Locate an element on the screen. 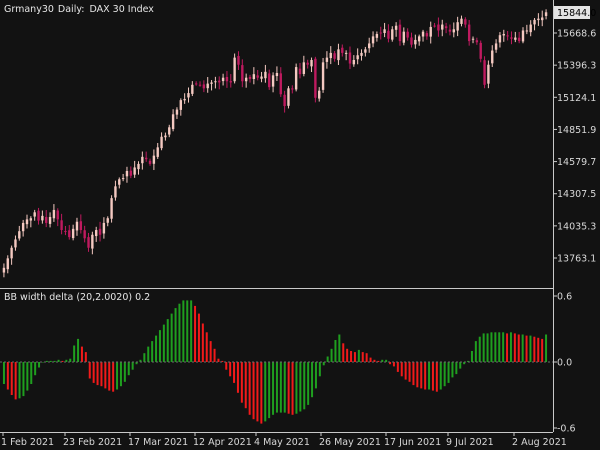 This screenshot has width=600, height=450. time-tick-label: 23 Feb 2021 is located at coordinates (92, 442).